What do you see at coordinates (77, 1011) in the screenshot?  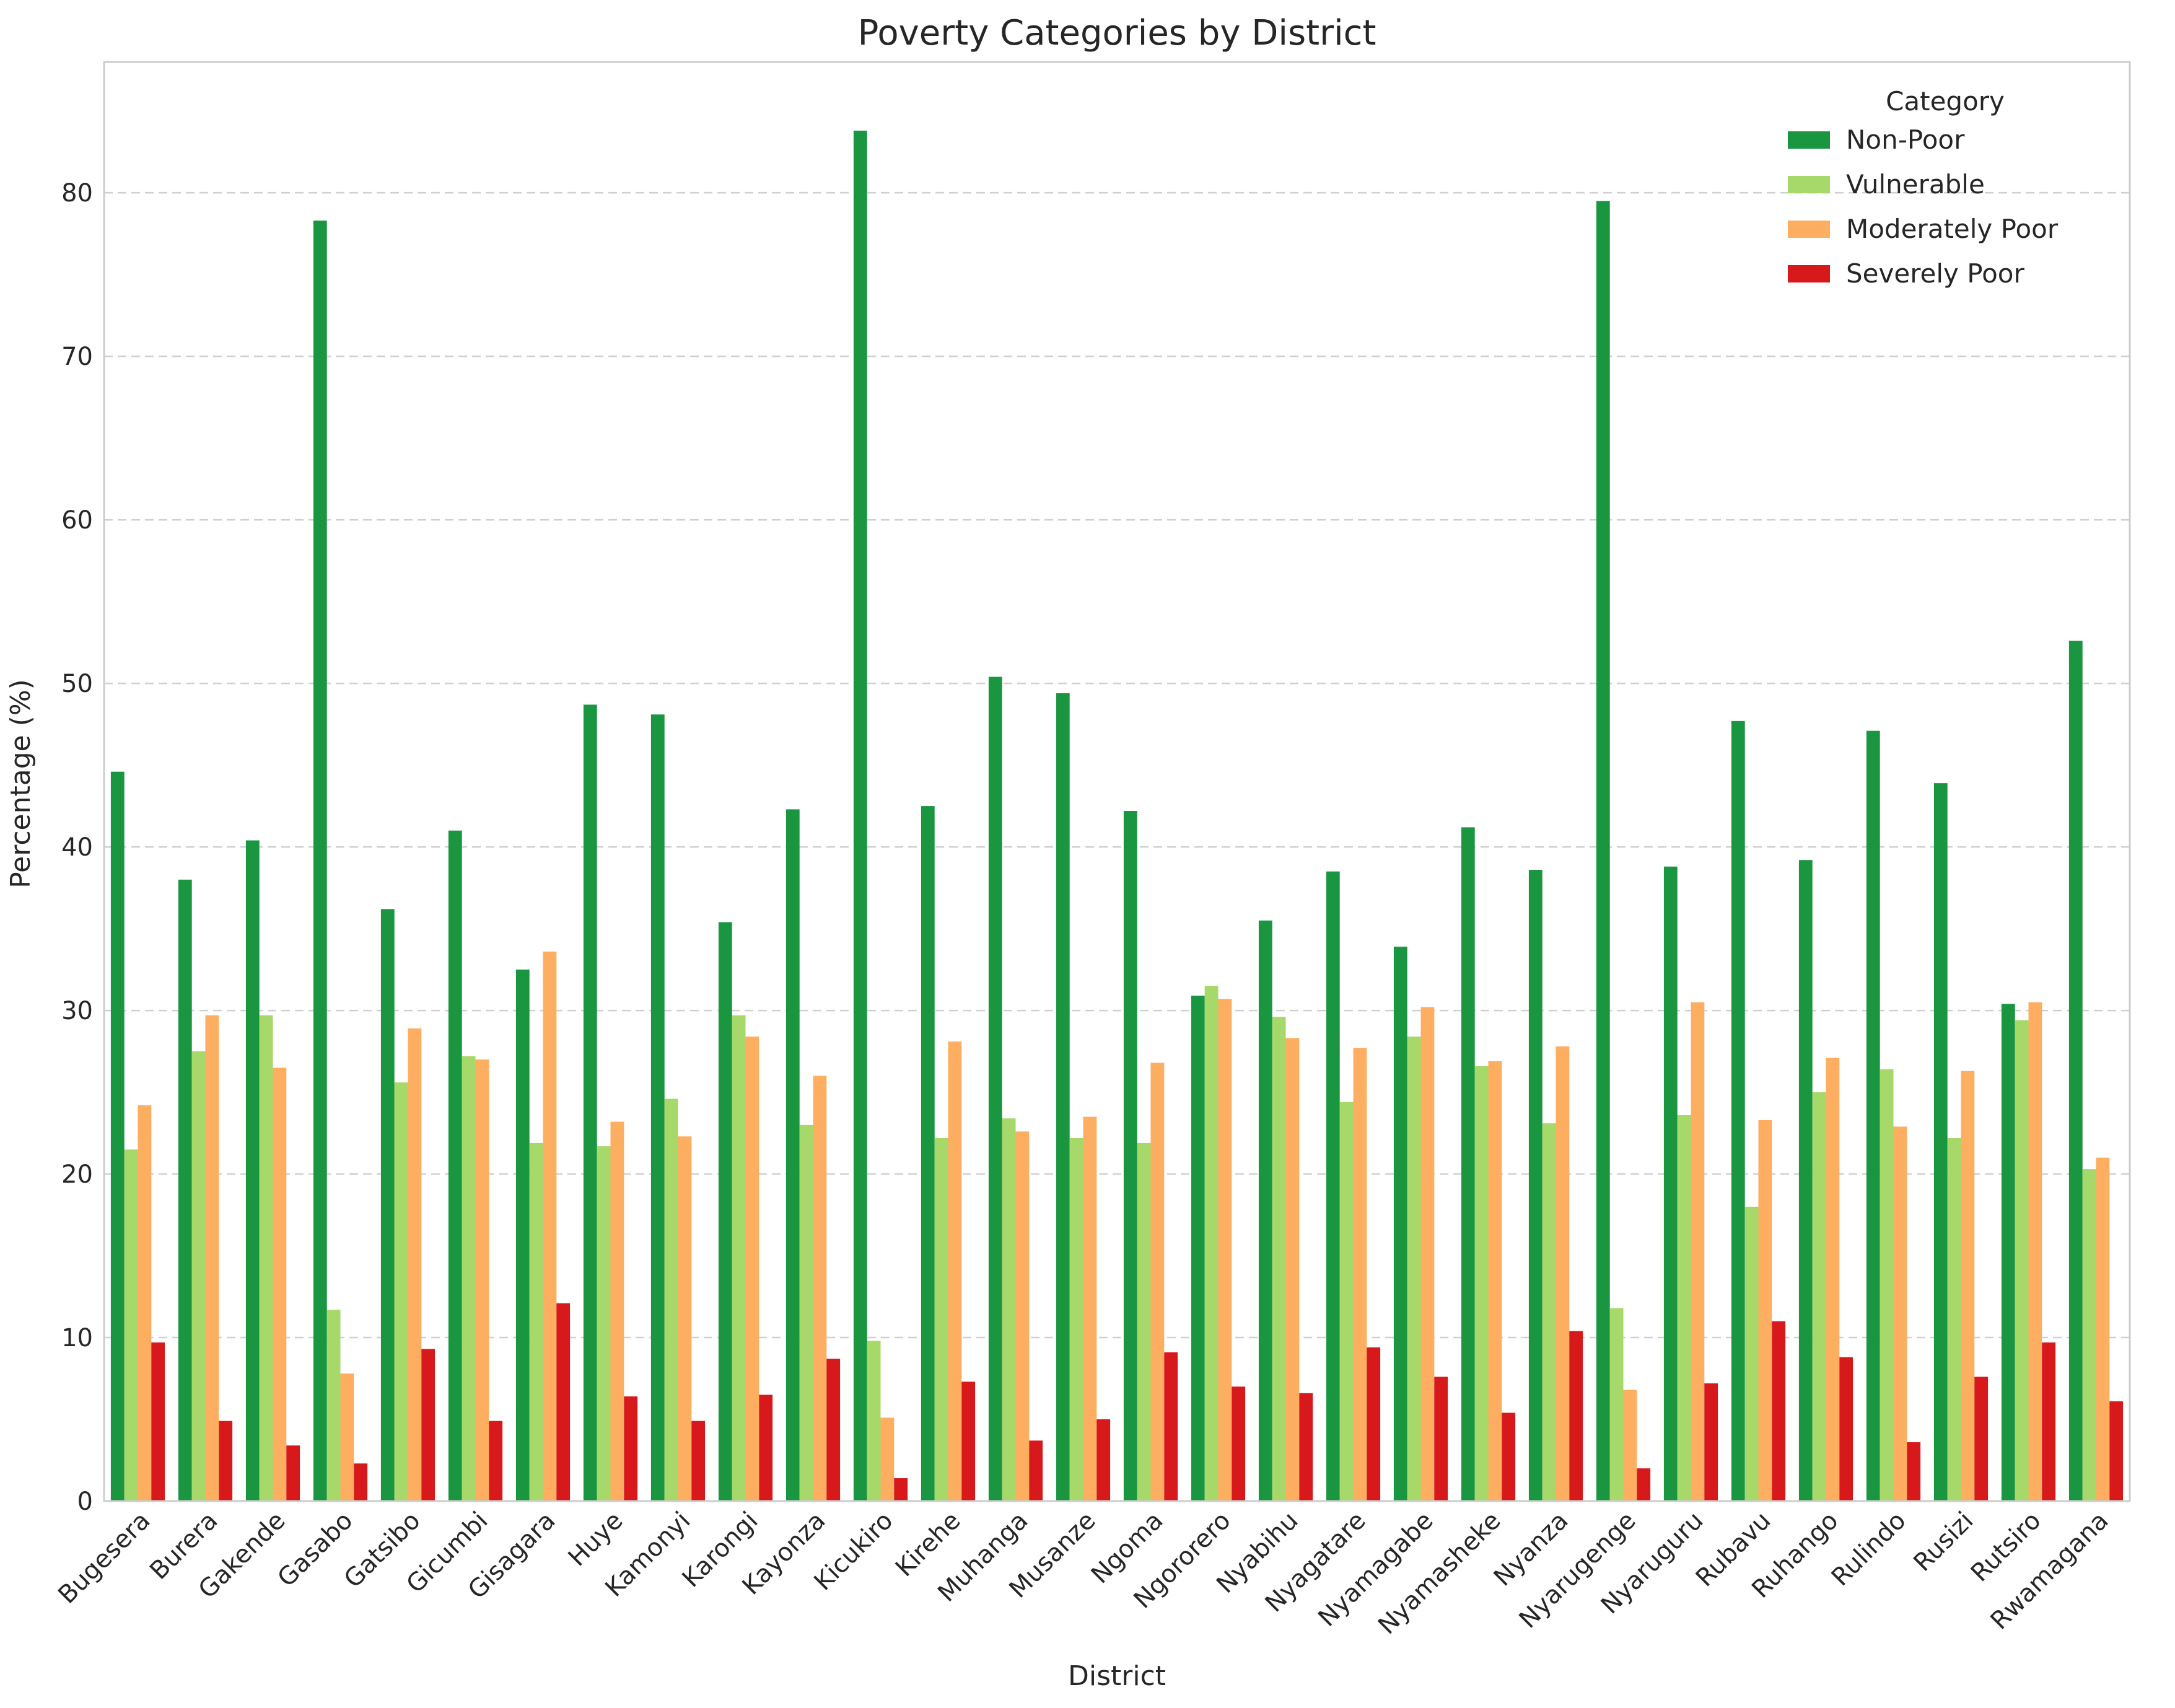 I see `y-tick-label: 30` at bounding box center [77, 1011].